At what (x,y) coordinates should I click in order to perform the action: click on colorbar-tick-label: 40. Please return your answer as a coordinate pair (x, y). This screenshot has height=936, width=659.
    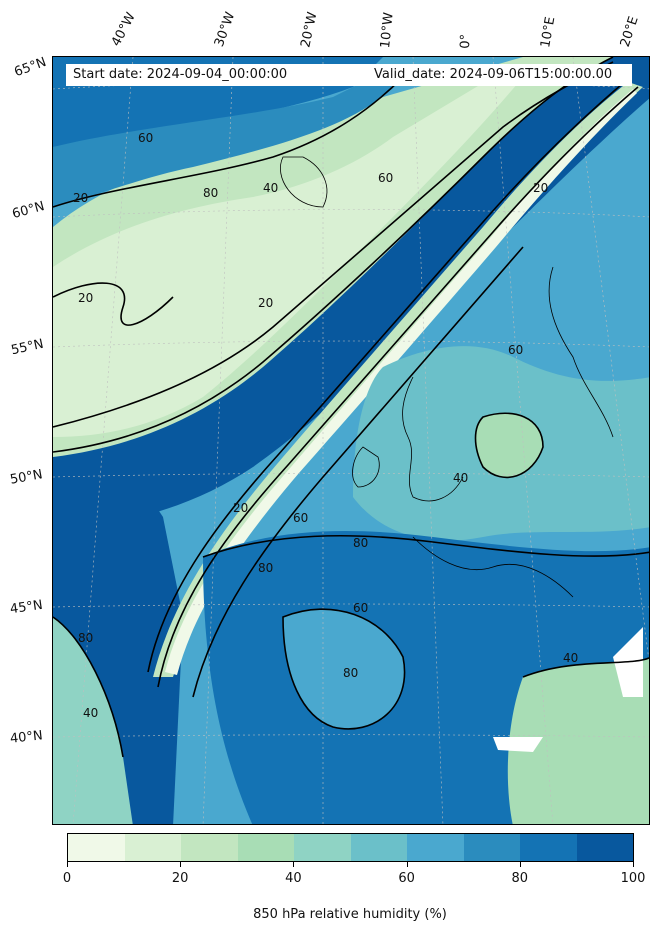
    Looking at the image, I should click on (293, 878).